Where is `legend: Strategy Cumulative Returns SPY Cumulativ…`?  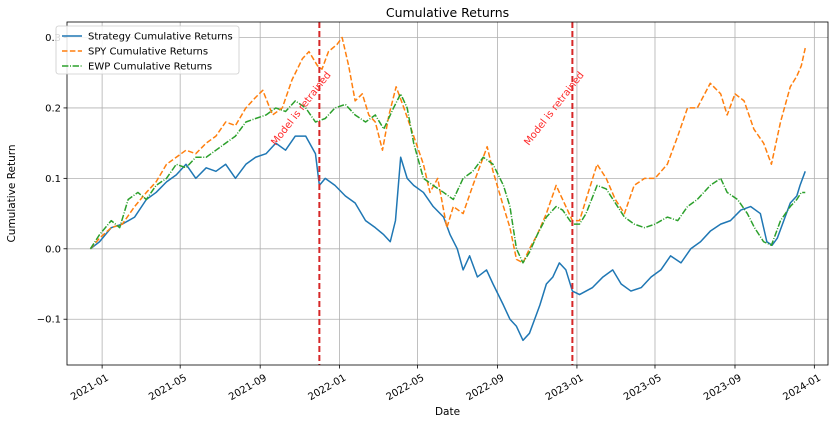 legend: Strategy Cumulative Returns SPY Cumulativ… is located at coordinates (147, 50).